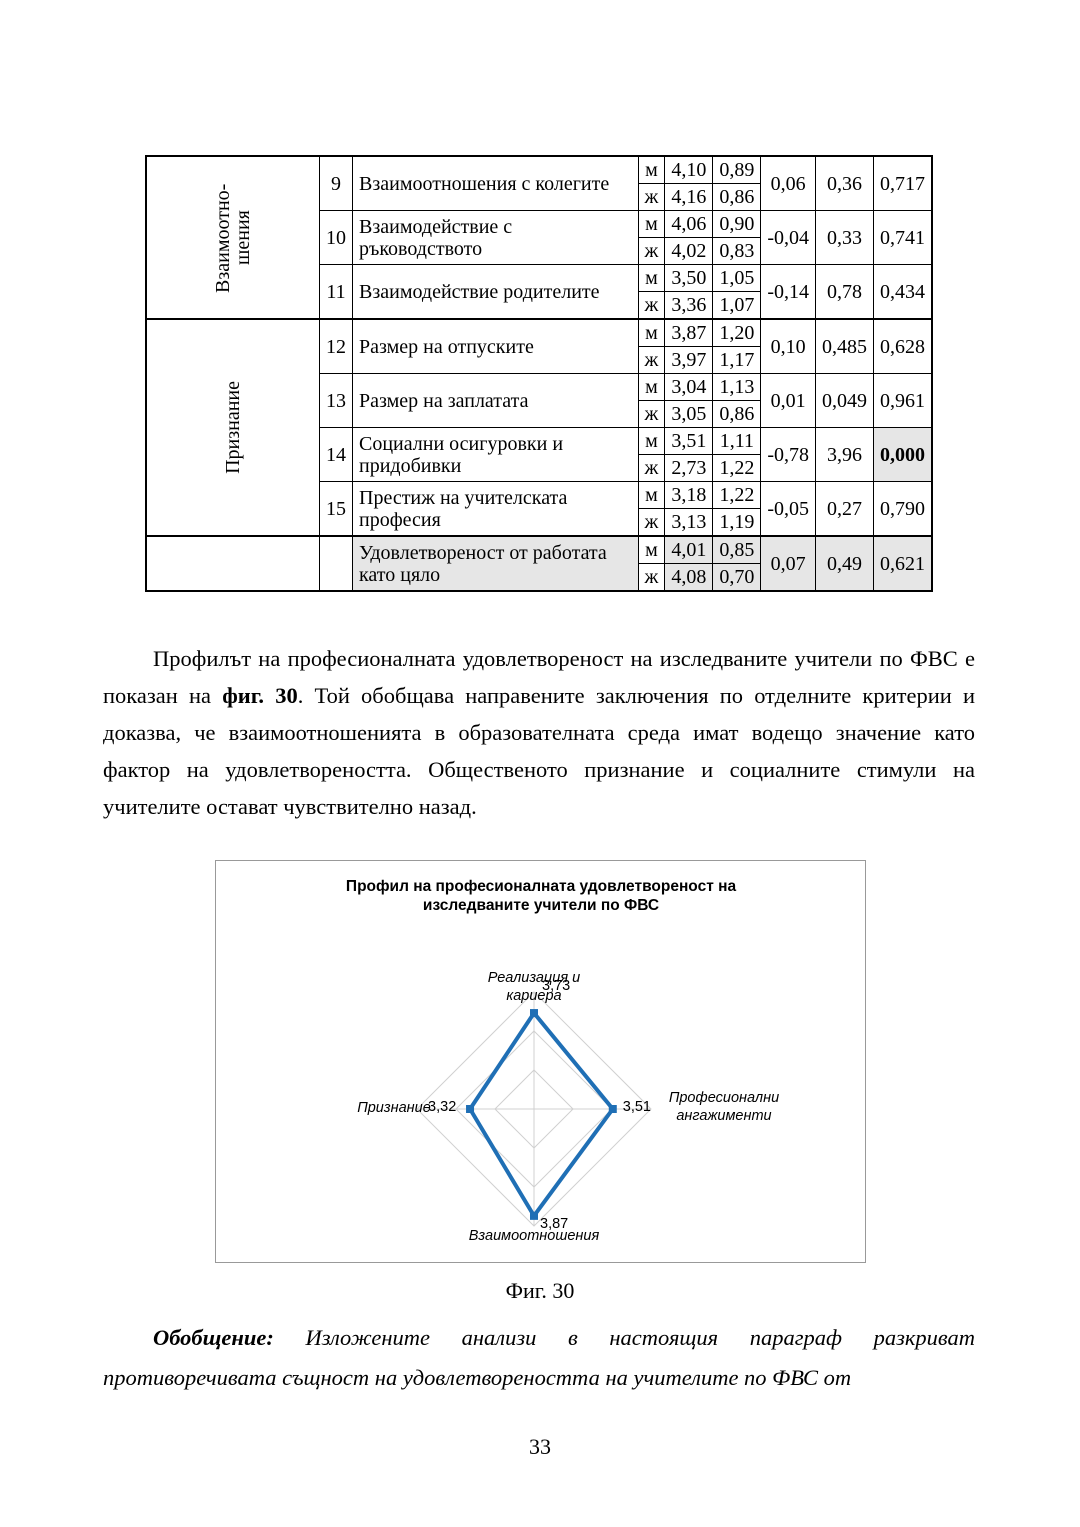 This screenshot has width=1080, height=1527. What do you see at coordinates (336, 237) in the screenshot?
I see `row-number: 10` at bounding box center [336, 237].